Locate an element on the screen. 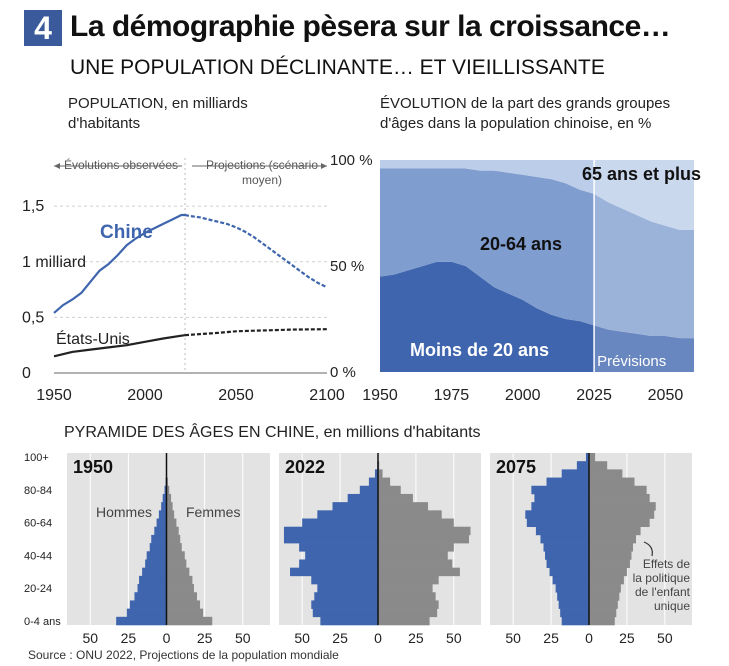 The image size is (729, 666). x-tick-label: 1975 is located at coordinates (452, 395).